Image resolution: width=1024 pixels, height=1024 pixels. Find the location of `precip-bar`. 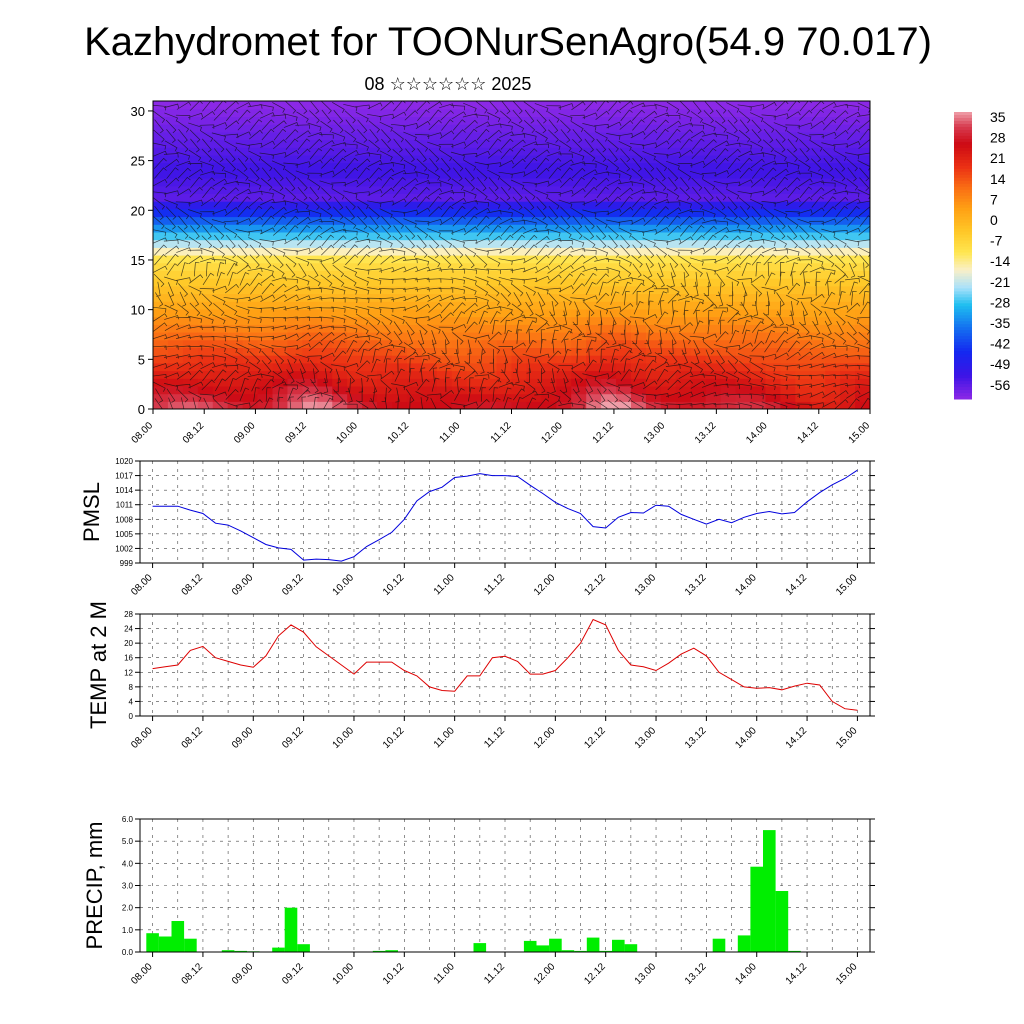

precip-bar is located at coordinates (631, 948).